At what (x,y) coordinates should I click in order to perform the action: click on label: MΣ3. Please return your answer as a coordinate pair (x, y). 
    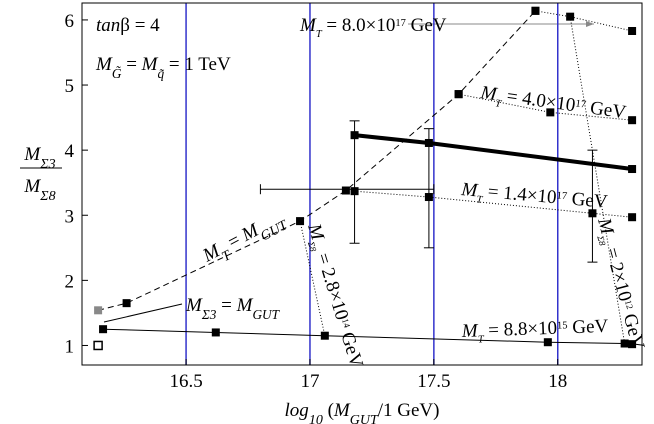
    Looking at the image, I should click on (39, 158).